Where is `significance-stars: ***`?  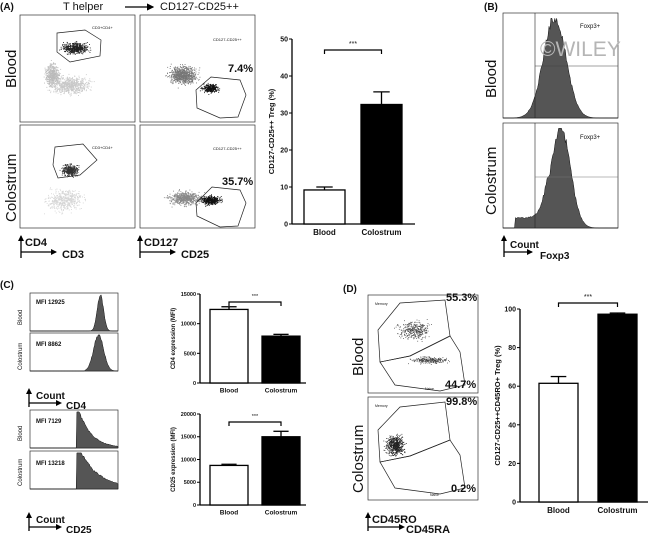 significance-stars: *** is located at coordinates (353, 44).